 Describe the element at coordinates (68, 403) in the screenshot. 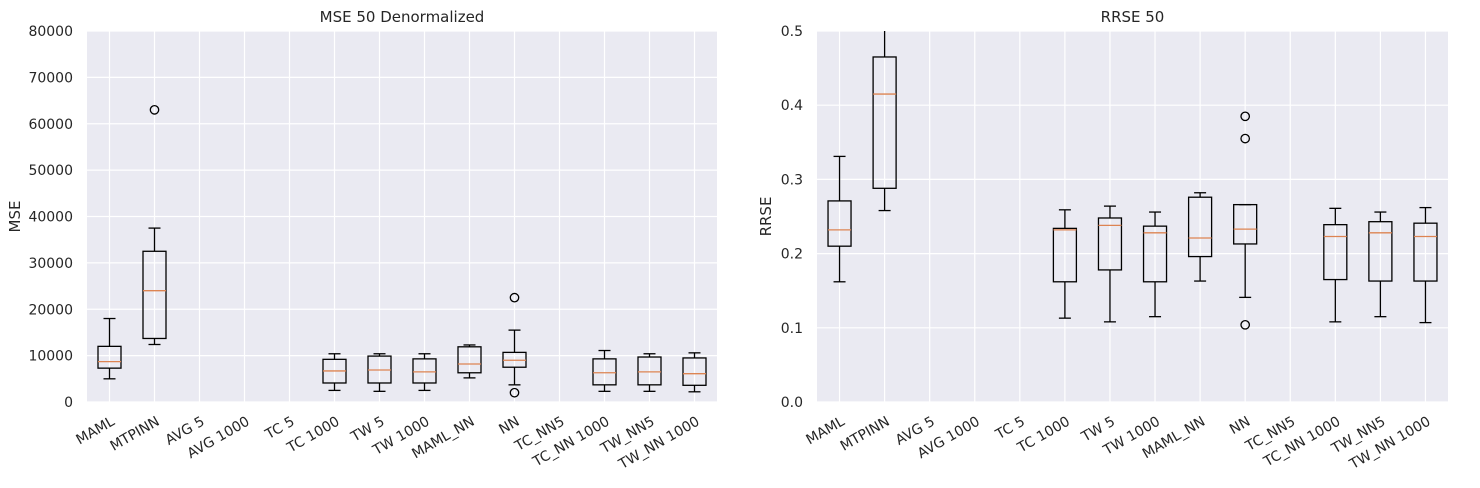

I see `y-tick-label: 0` at that location.